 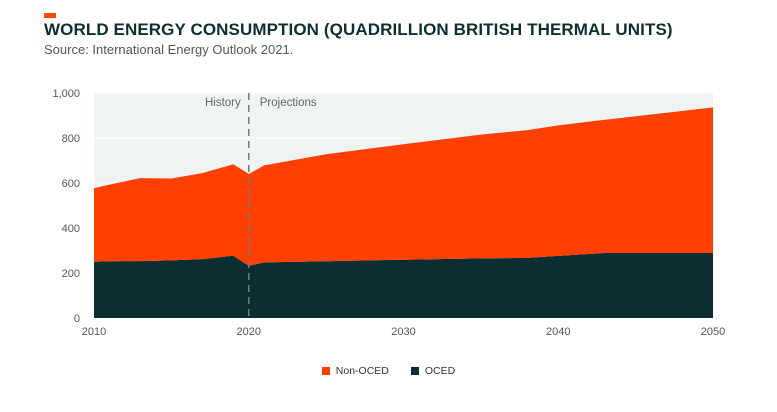 What do you see at coordinates (249, 332) in the screenshot?
I see `x-tick-label: 2020` at bounding box center [249, 332].